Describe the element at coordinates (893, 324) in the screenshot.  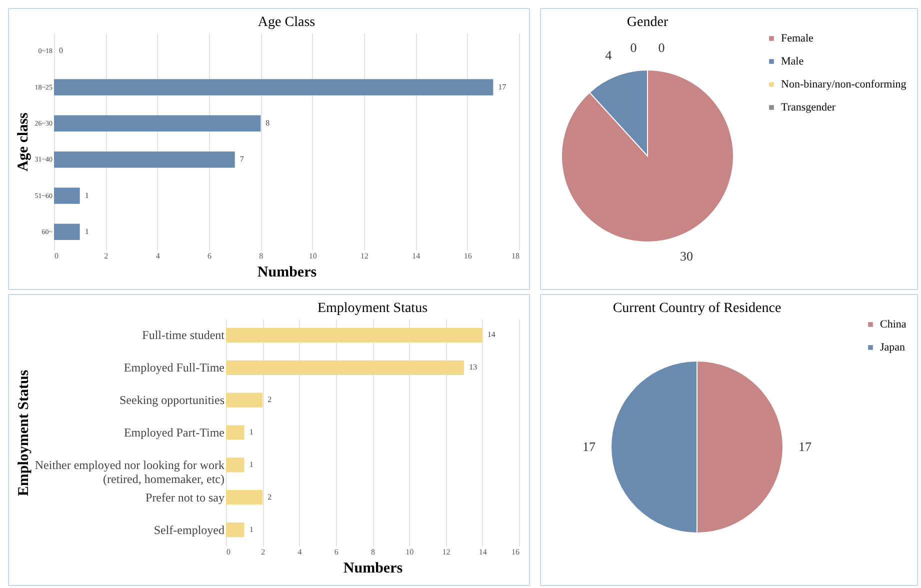
I see `legend-label: China` at that location.